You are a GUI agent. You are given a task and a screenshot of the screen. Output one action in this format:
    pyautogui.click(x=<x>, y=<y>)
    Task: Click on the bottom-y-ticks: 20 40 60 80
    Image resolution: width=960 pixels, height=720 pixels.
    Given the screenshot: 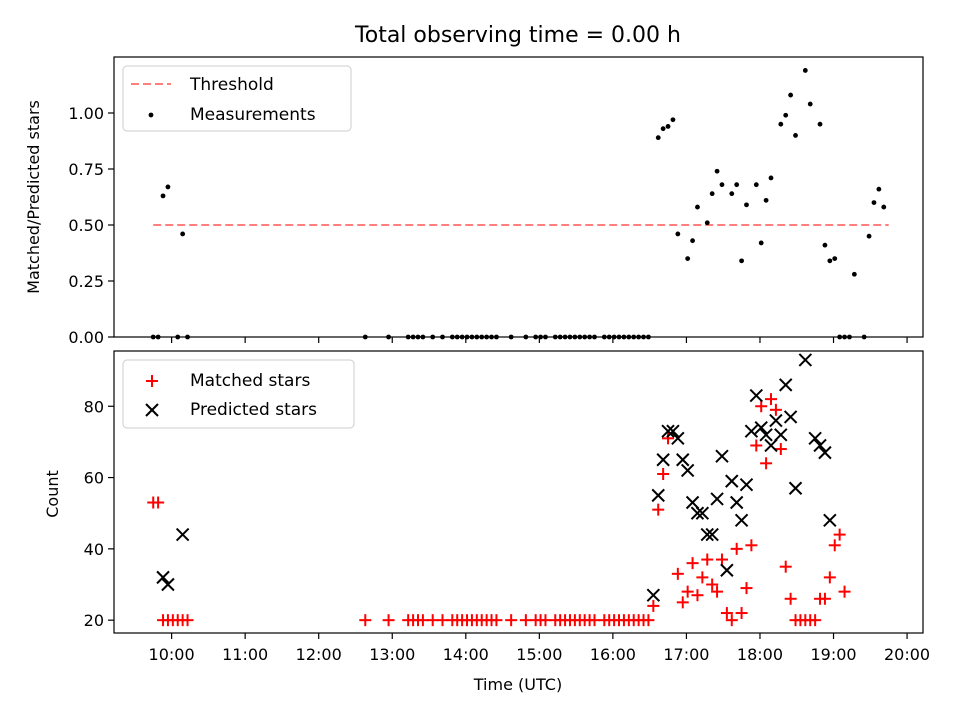 What is the action you would take?
    pyautogui.click(x=99, y=513)
    